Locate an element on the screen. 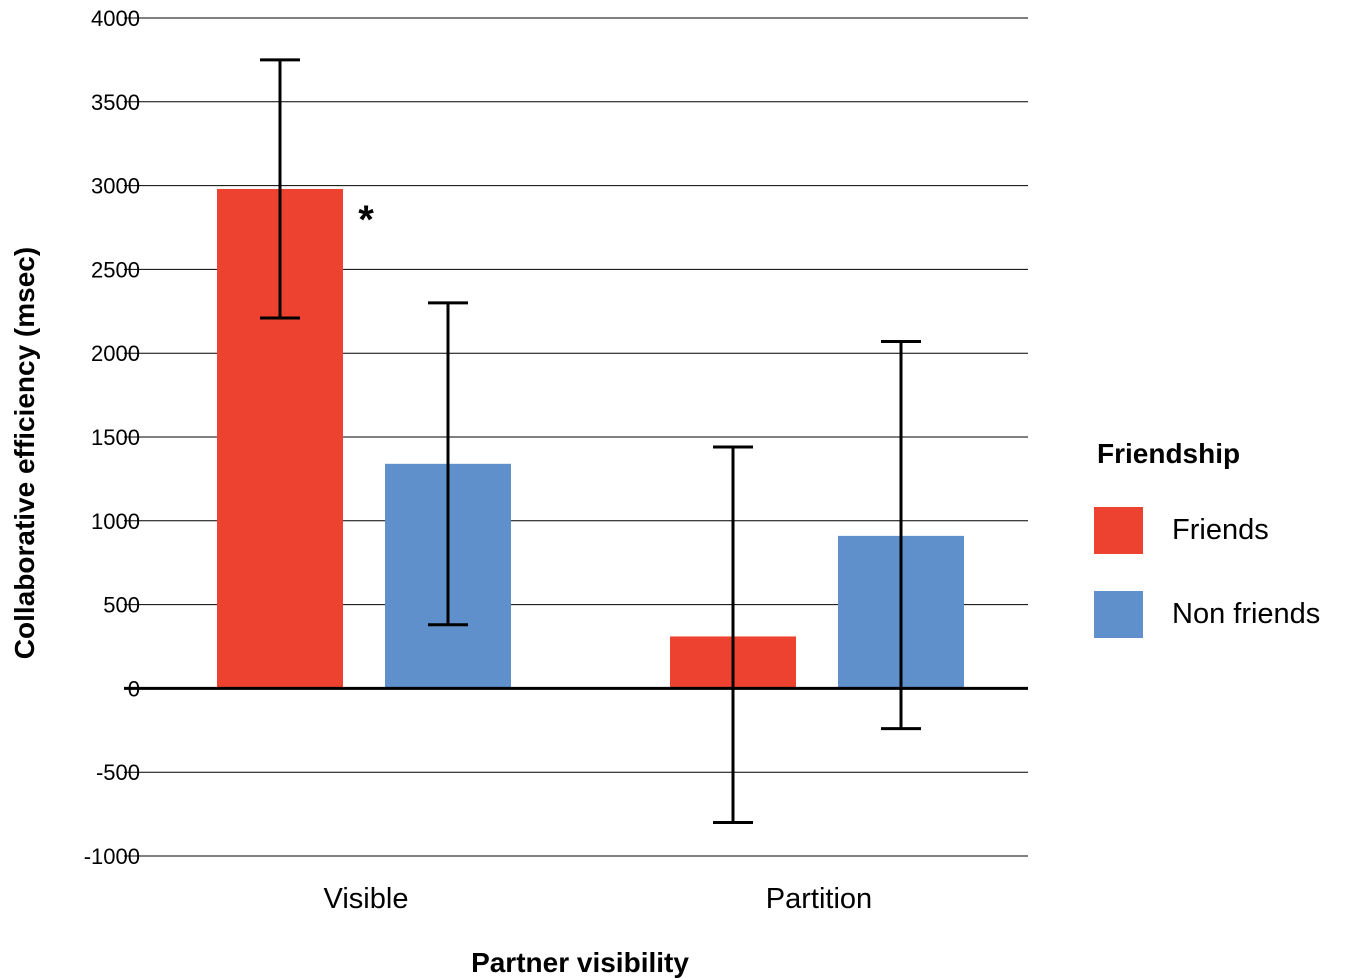 This screenshot has height=978, width=1351. y-tick-label: 3500 is located at coordinates (115, 102).